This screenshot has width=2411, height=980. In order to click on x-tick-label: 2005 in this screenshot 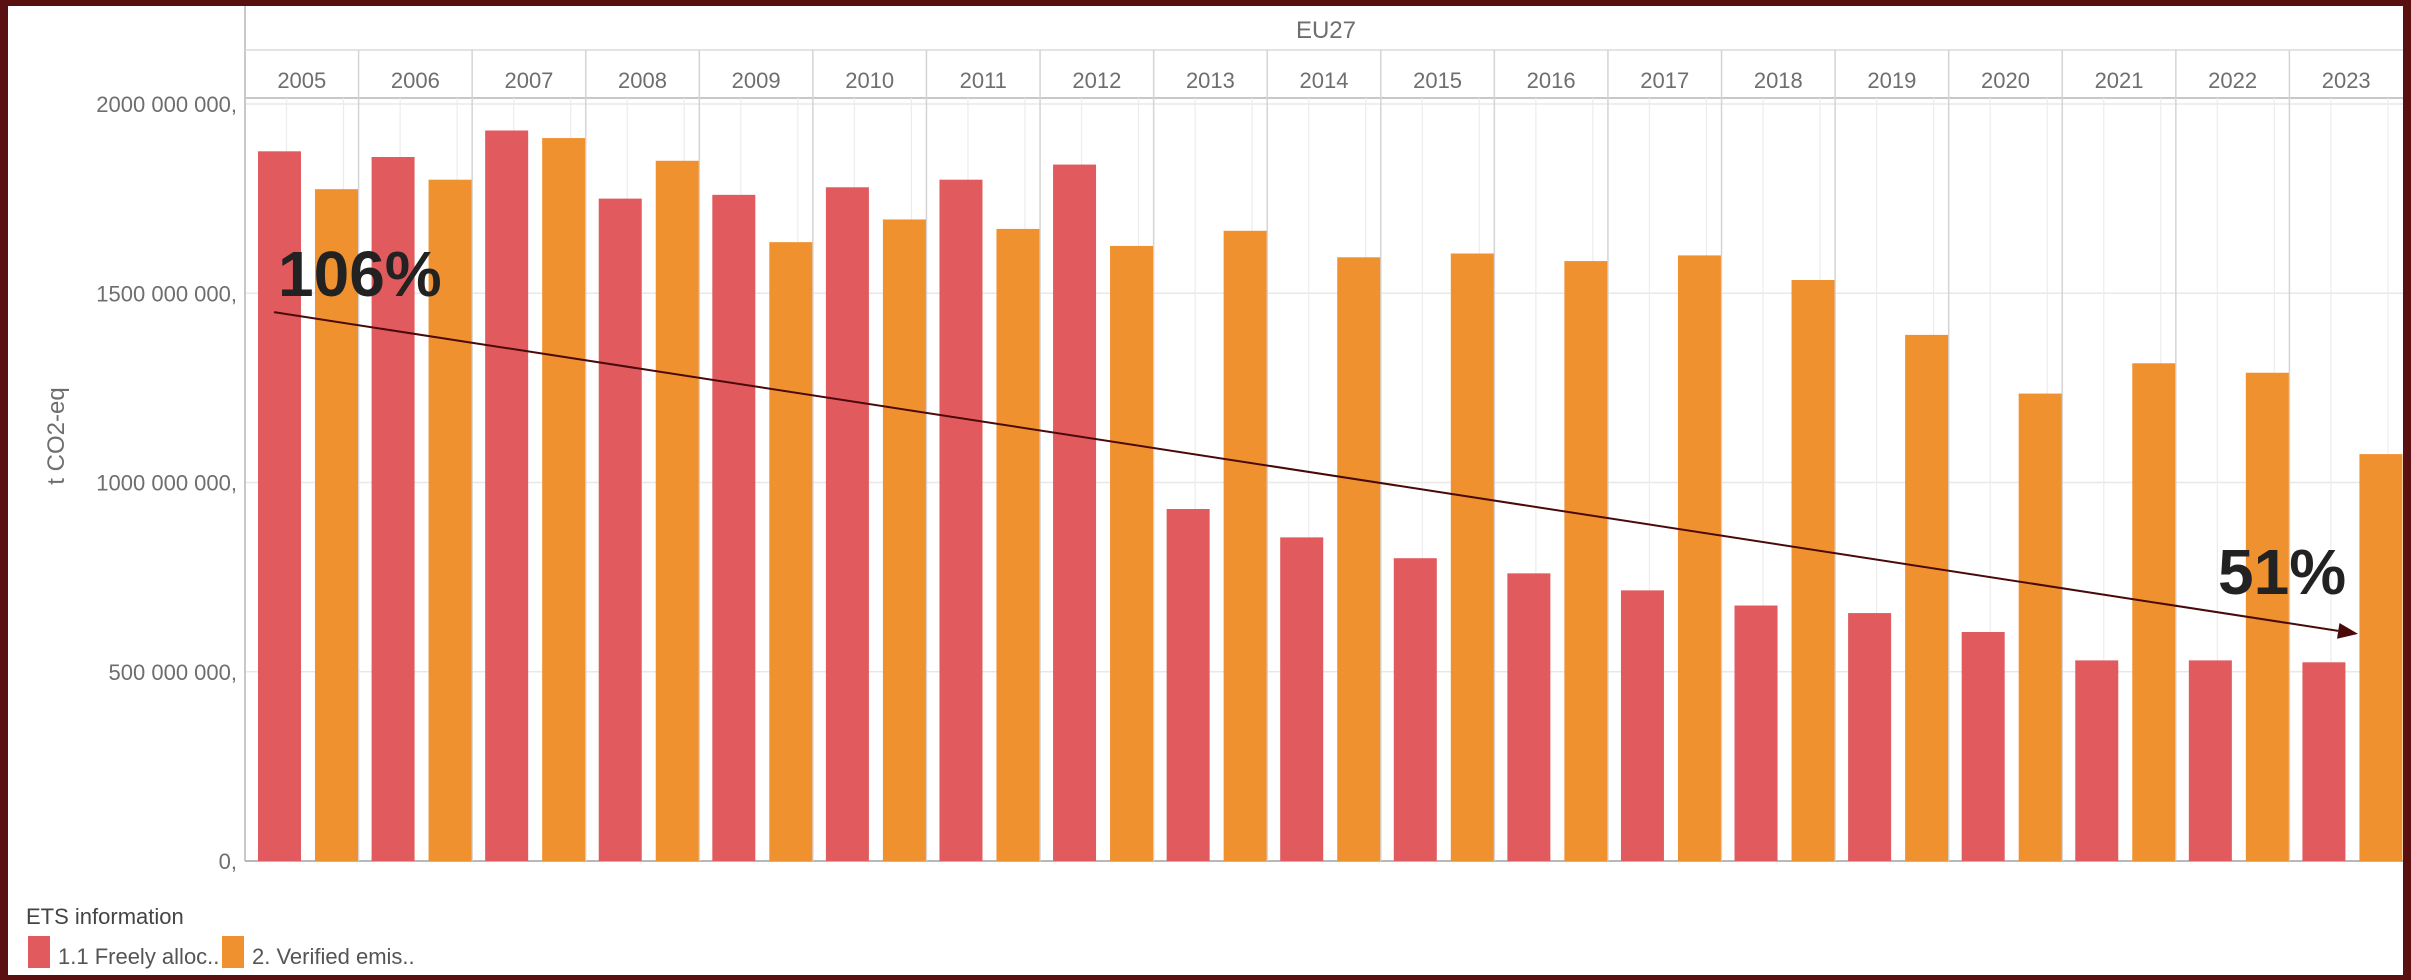, I will do `click(301, 80)`.